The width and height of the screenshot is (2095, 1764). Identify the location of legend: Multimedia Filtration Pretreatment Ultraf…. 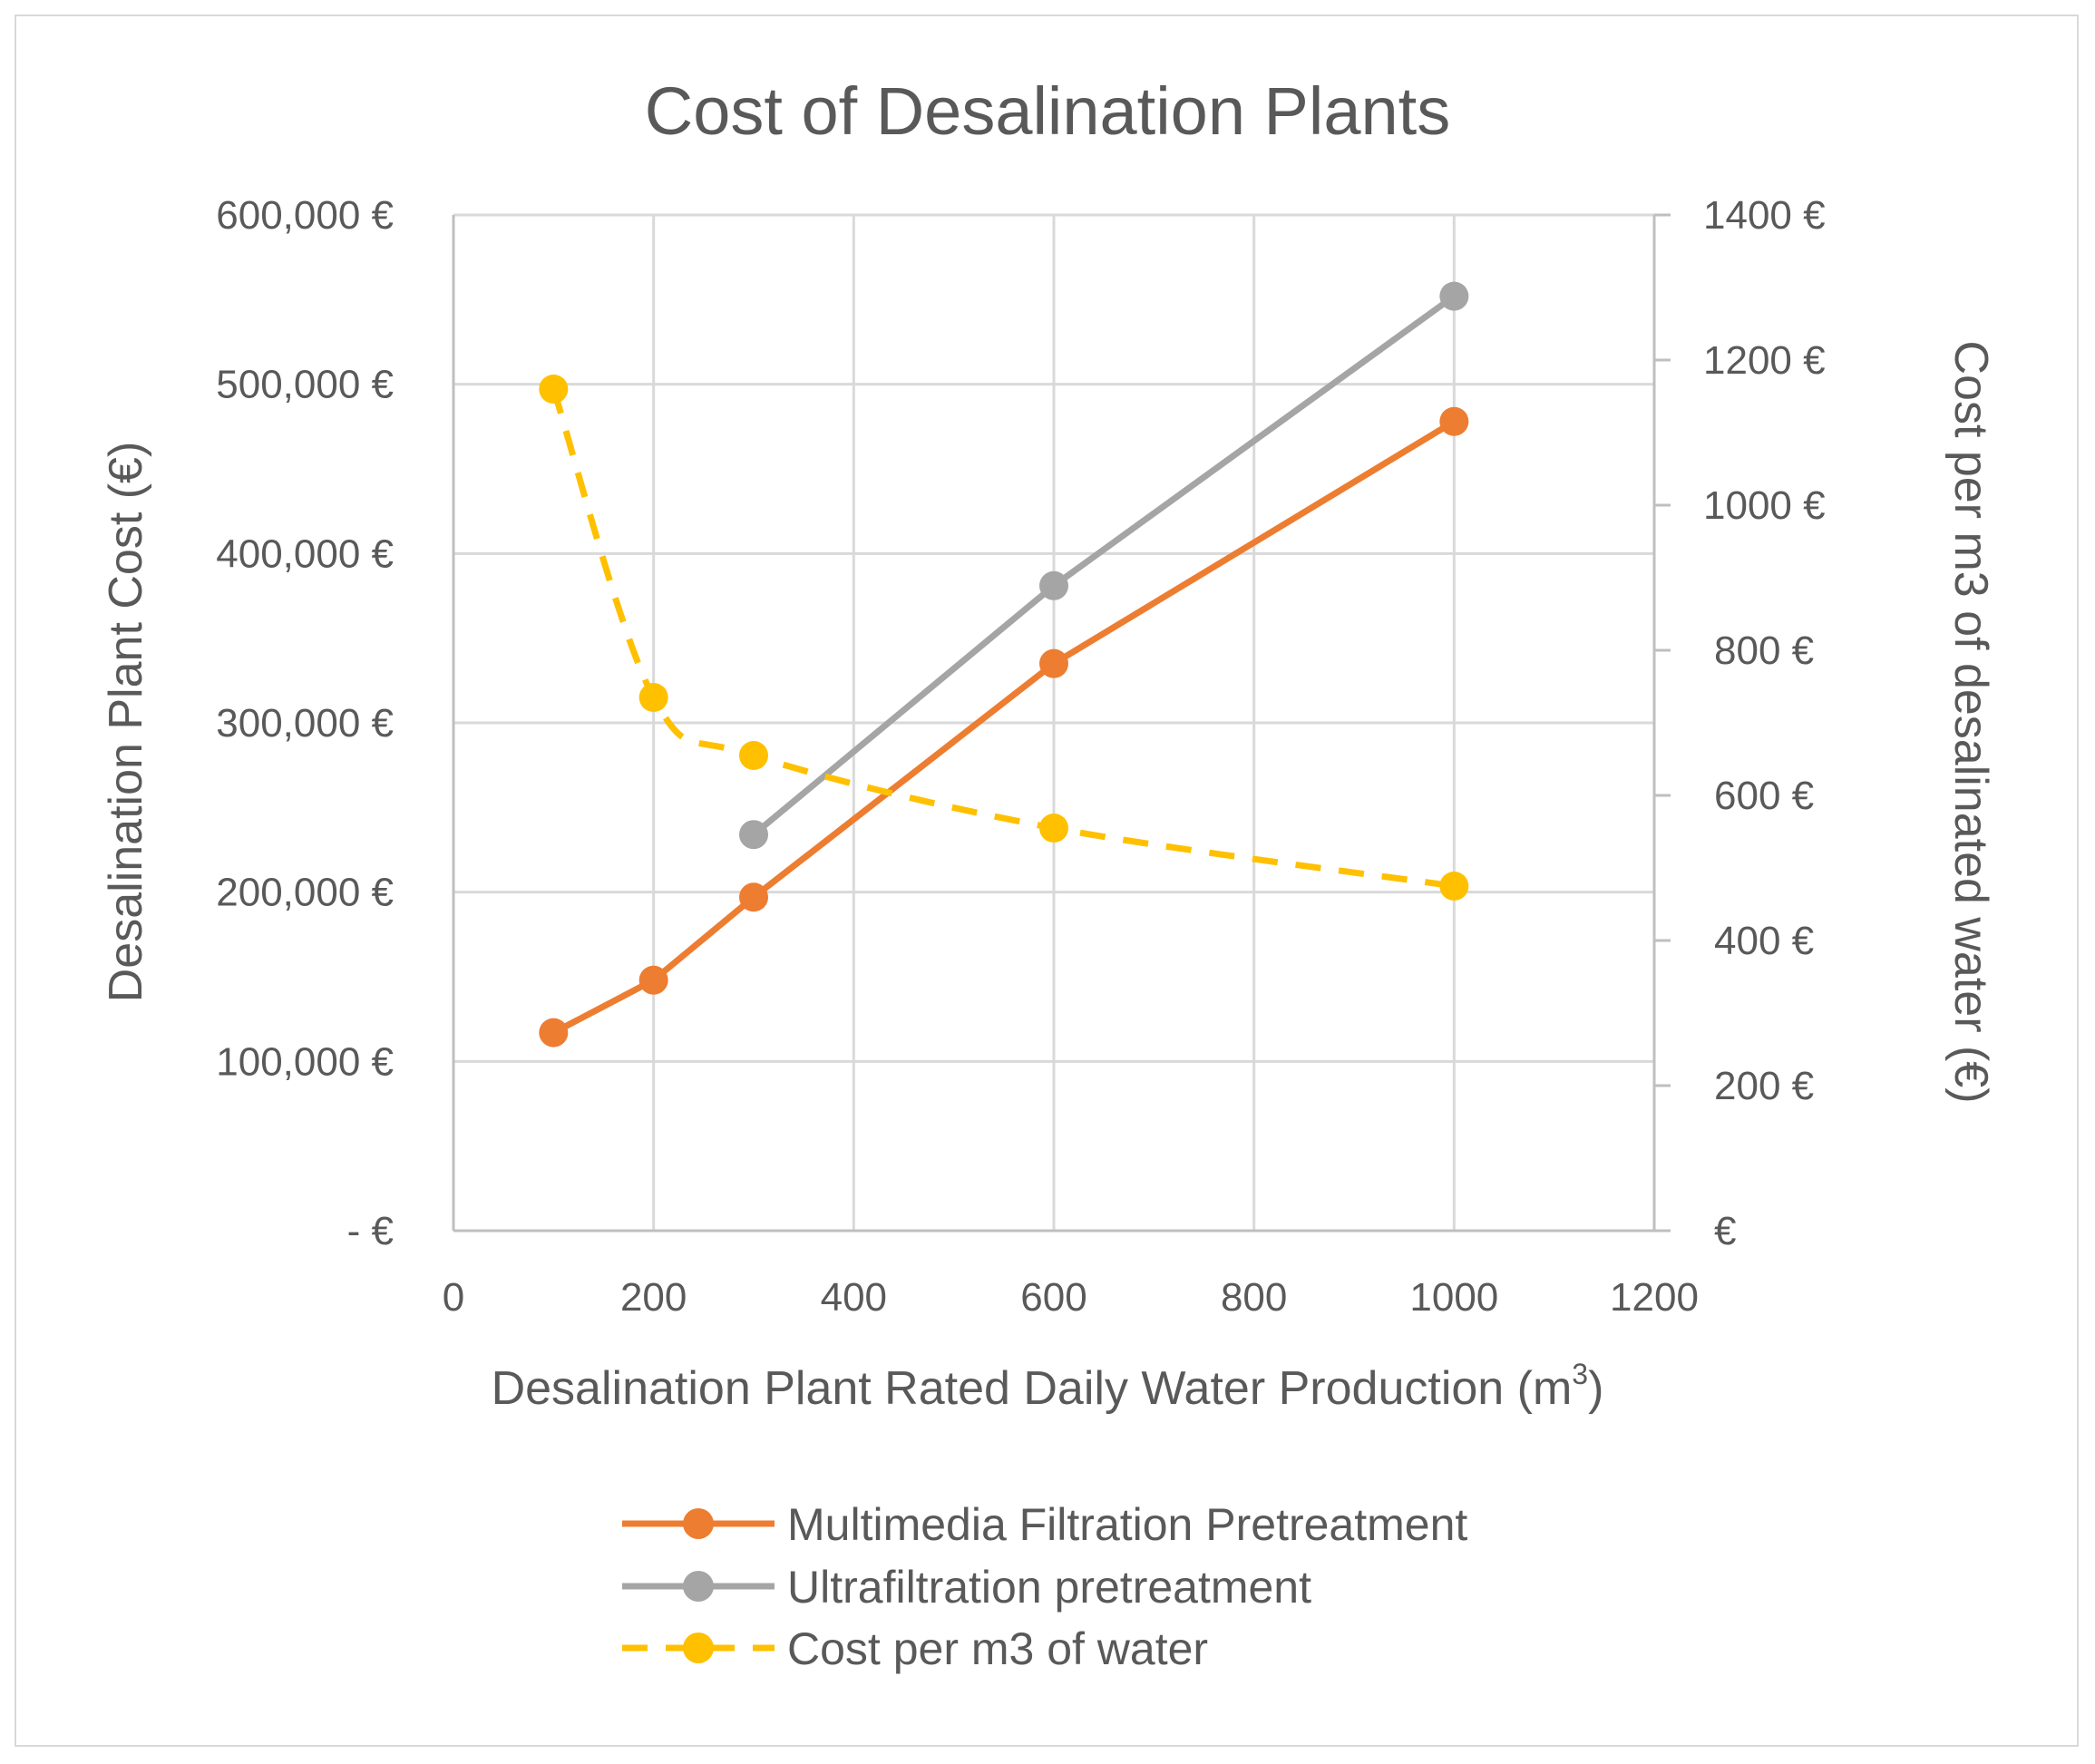
(1044, 1586).